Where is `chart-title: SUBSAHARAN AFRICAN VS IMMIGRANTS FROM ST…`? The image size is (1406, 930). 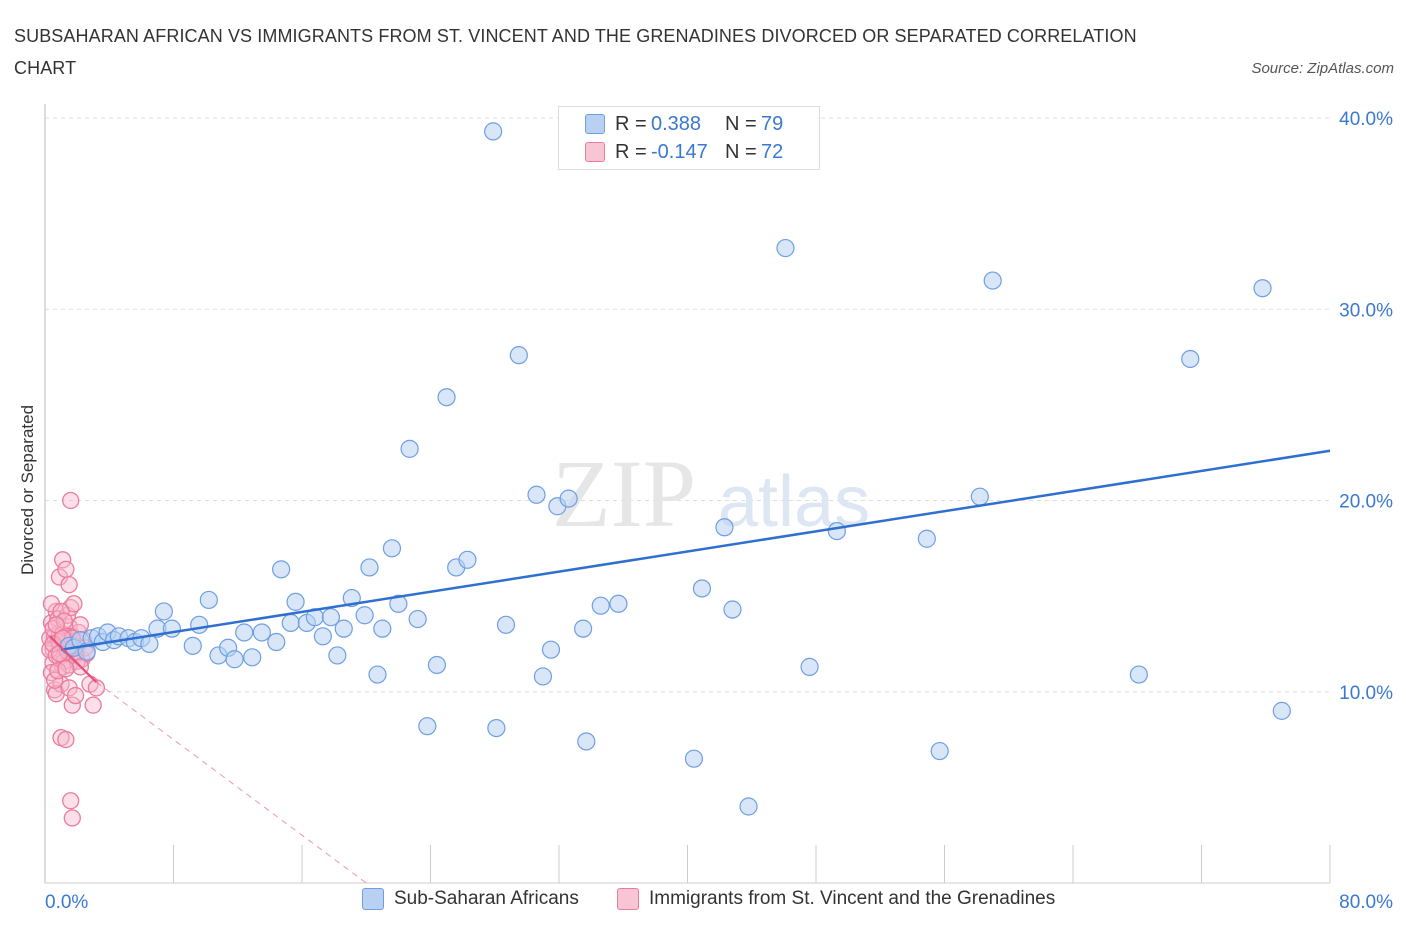 chart-title: SUBSAHARAN AFRICAN VS IMMIGRANTS FROM ST… is located at coordinates (575, 52).